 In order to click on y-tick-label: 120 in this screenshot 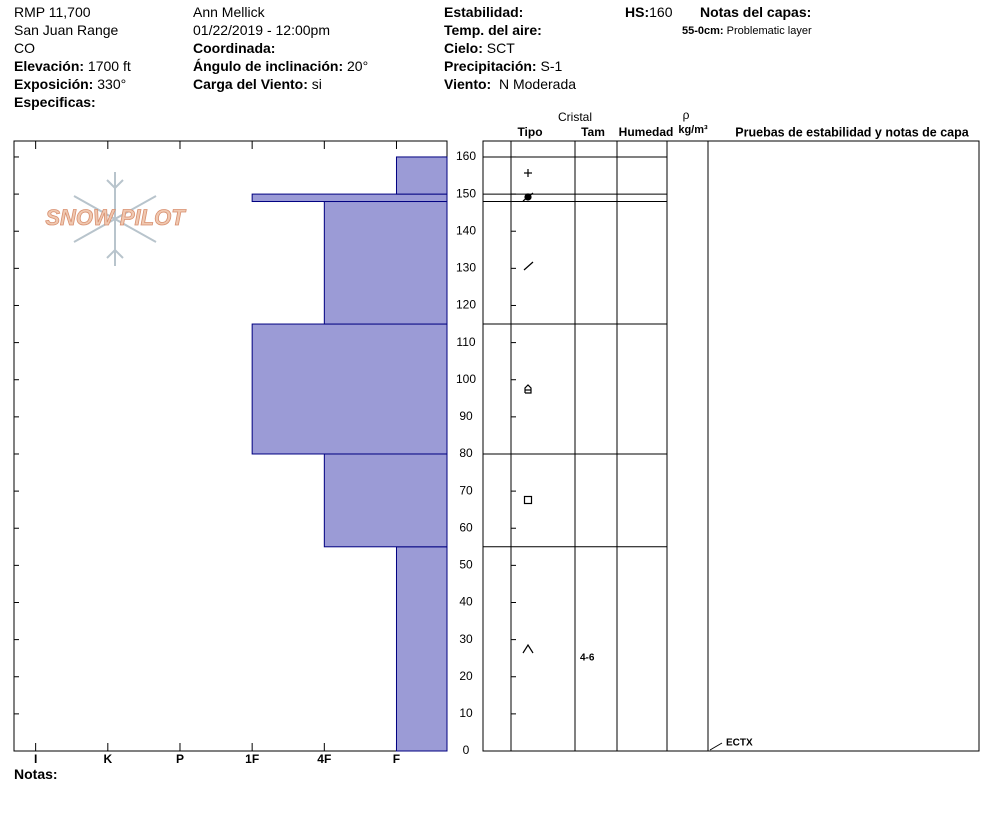, I will do `click(466, 305)`.